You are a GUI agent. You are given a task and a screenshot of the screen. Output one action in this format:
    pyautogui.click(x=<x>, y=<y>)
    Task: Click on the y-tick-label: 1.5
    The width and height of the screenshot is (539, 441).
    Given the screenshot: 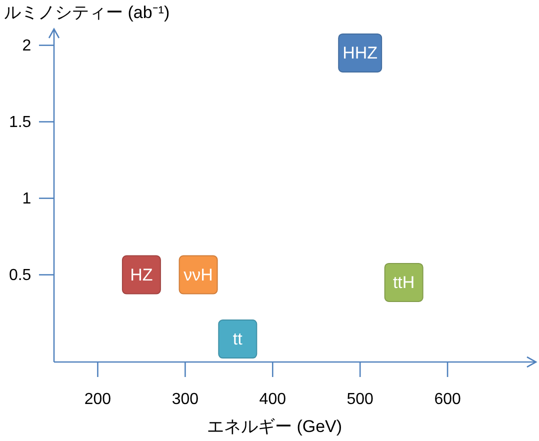 What is the action you would take?
    pyautogui.click(x=20, y=122)
    